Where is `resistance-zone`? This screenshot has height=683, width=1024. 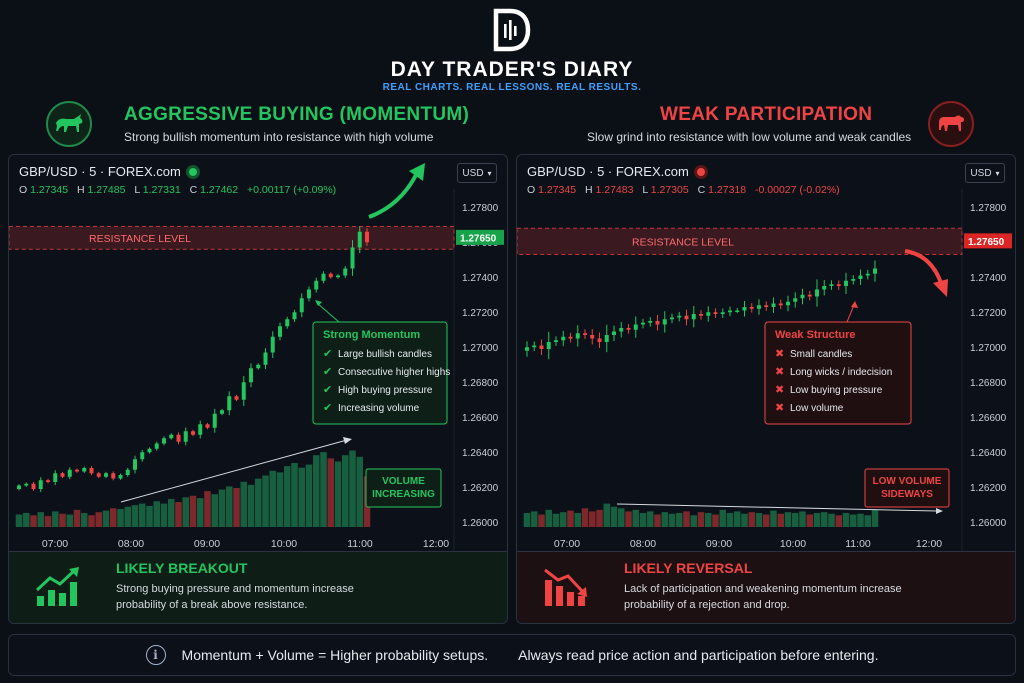
resistance-zone is located at coordinates (232, 238).